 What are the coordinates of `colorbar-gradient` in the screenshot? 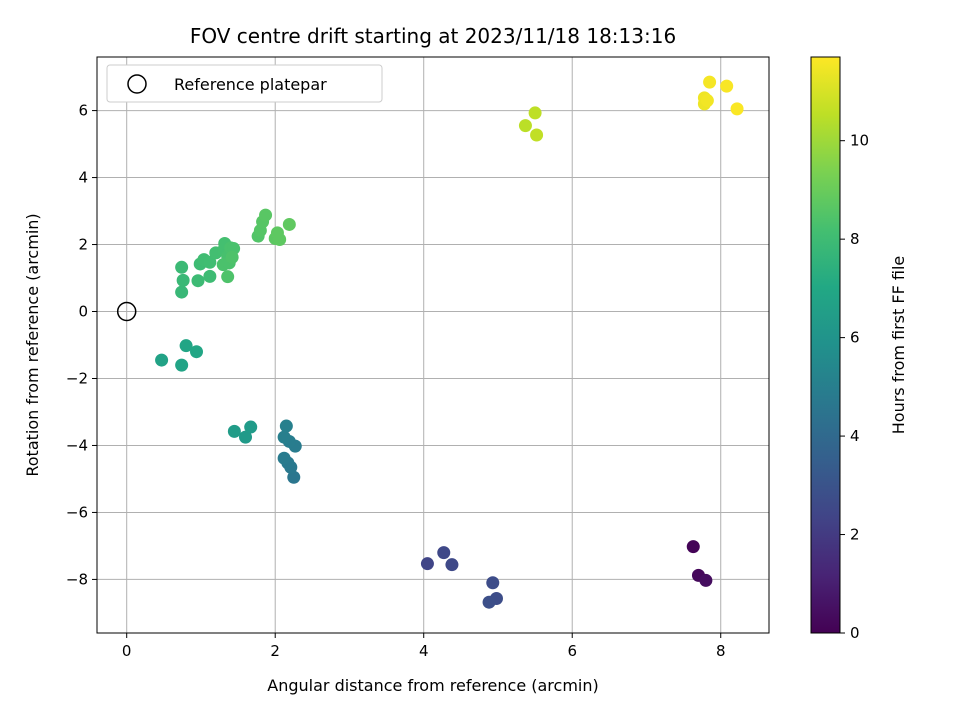 It's located at (825, 345).